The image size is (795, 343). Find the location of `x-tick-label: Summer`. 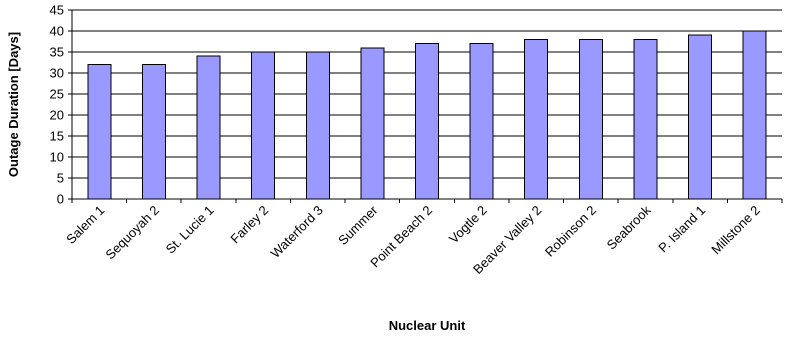

x-tick-label: Summer is located at coordinates (358, 225).